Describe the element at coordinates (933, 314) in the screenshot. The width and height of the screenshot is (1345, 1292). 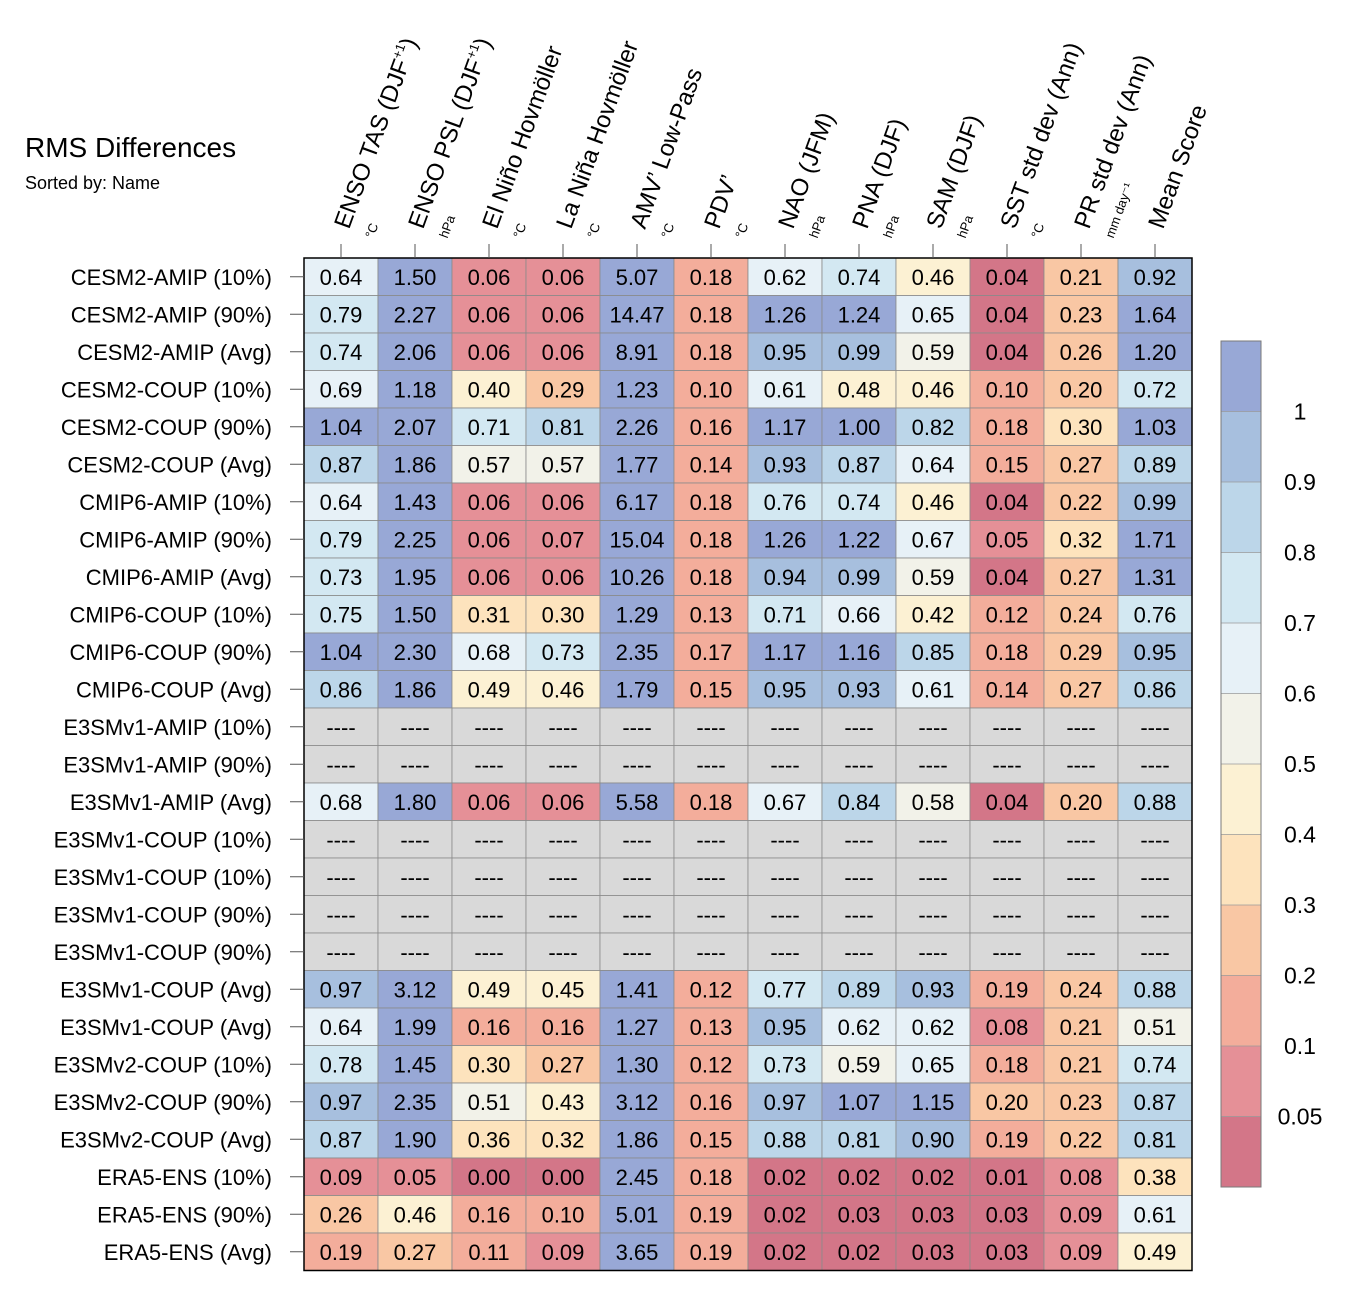
I see `cell-value: 0.65` at that location.